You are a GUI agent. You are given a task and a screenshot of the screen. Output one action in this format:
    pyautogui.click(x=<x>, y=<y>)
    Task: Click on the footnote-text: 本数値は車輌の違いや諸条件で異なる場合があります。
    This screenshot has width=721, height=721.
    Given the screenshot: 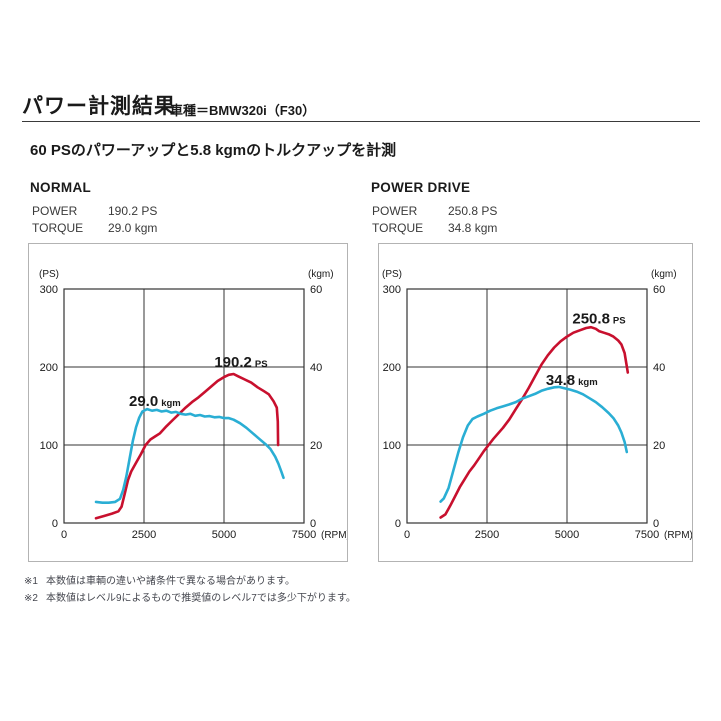 What is the action you would take?
    pyautogui.click(x=170, y=581)
    